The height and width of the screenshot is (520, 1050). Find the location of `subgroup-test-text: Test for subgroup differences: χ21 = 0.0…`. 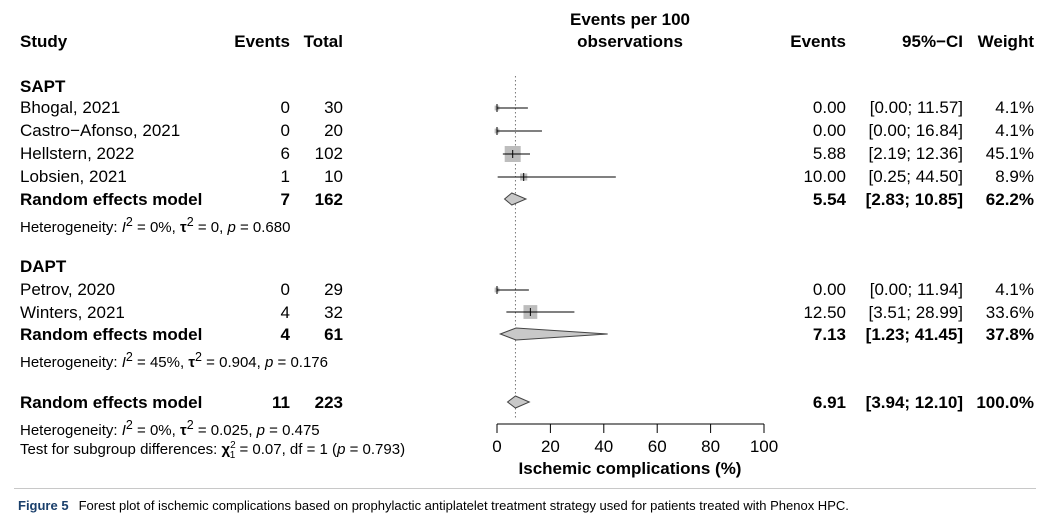

subgroup-test-text: Test for subgroup differences: χ21 = 0.0… is located at coordinates (213, 450).